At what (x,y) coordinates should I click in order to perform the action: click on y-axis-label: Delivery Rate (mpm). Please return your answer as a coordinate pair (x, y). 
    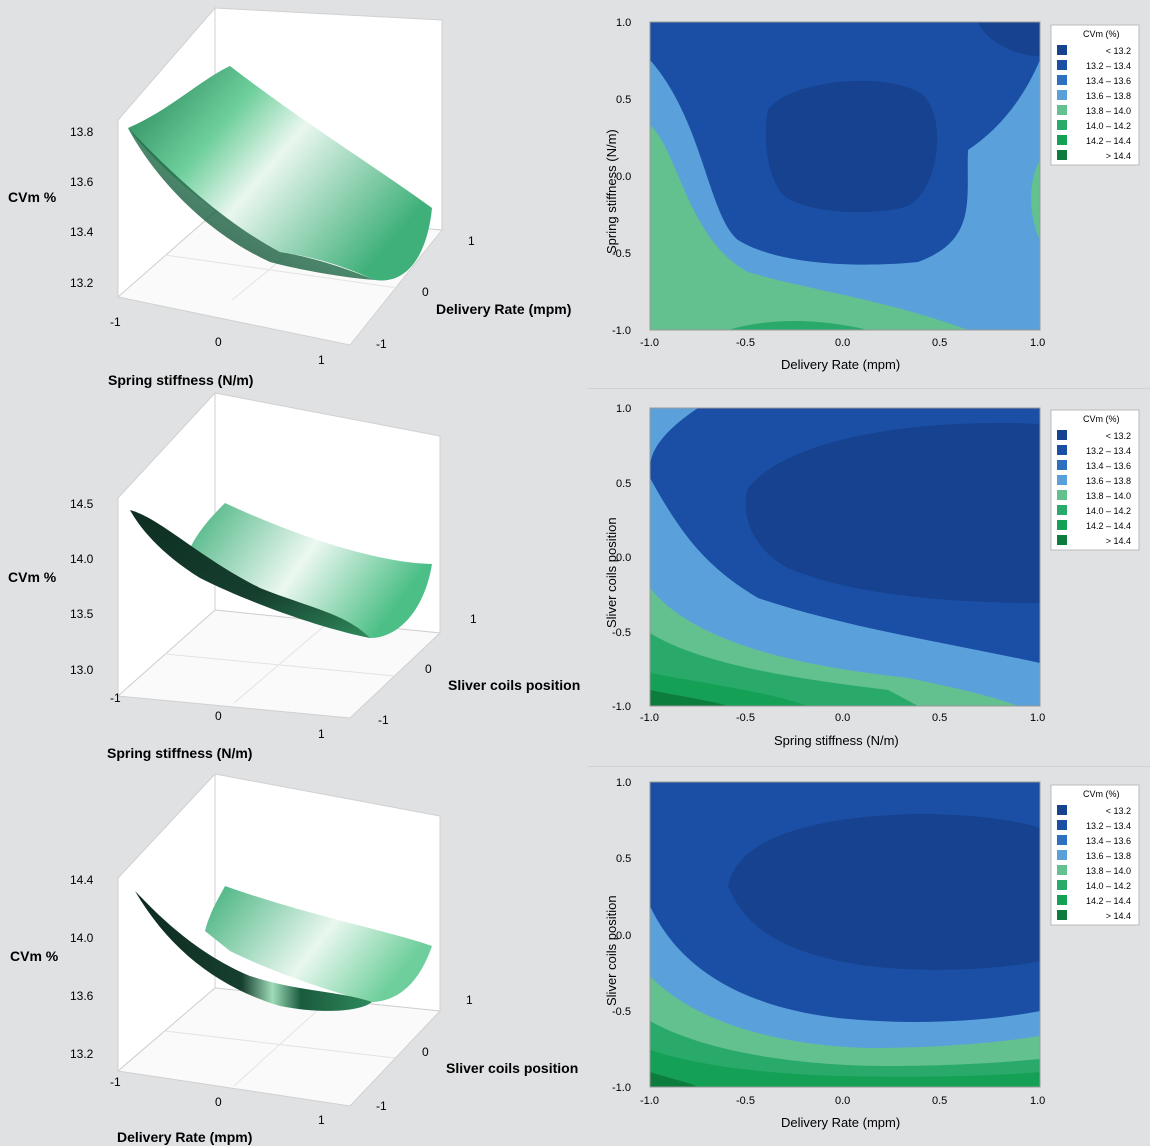
    Looking at the image, I should click on (503, 309).